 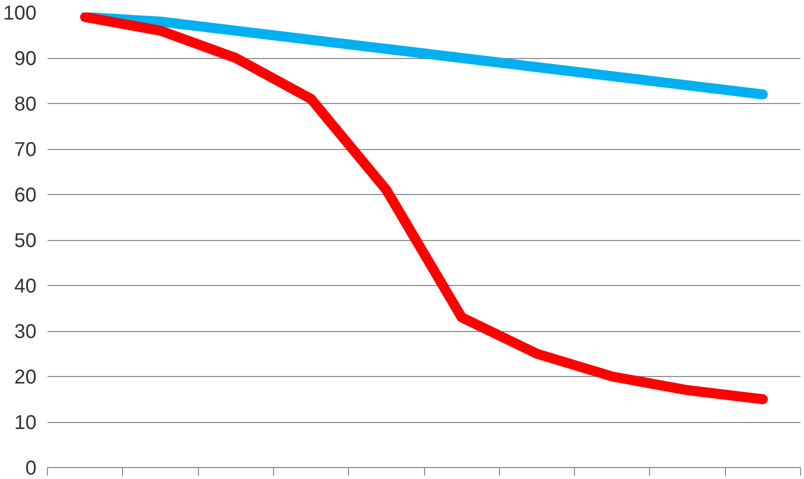 What do you see at coordinates (25, 59) in the screenshot?
I see `y-tick-label: 90` at bounding box center [25, 59].